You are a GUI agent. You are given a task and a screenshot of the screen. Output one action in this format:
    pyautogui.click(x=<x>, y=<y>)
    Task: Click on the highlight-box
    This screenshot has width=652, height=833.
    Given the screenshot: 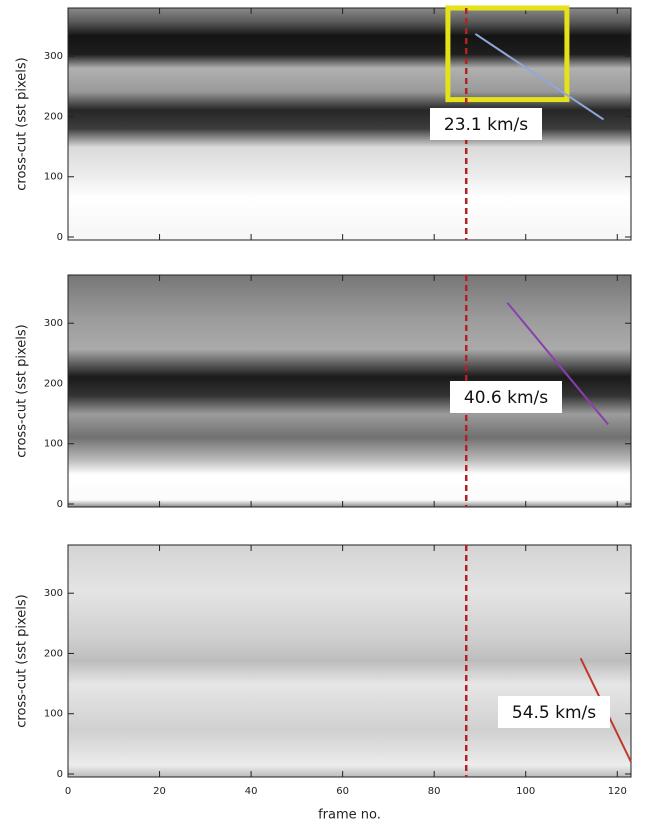 What is the action you would take?
    pyautogui.click(x=507, y=54)
    